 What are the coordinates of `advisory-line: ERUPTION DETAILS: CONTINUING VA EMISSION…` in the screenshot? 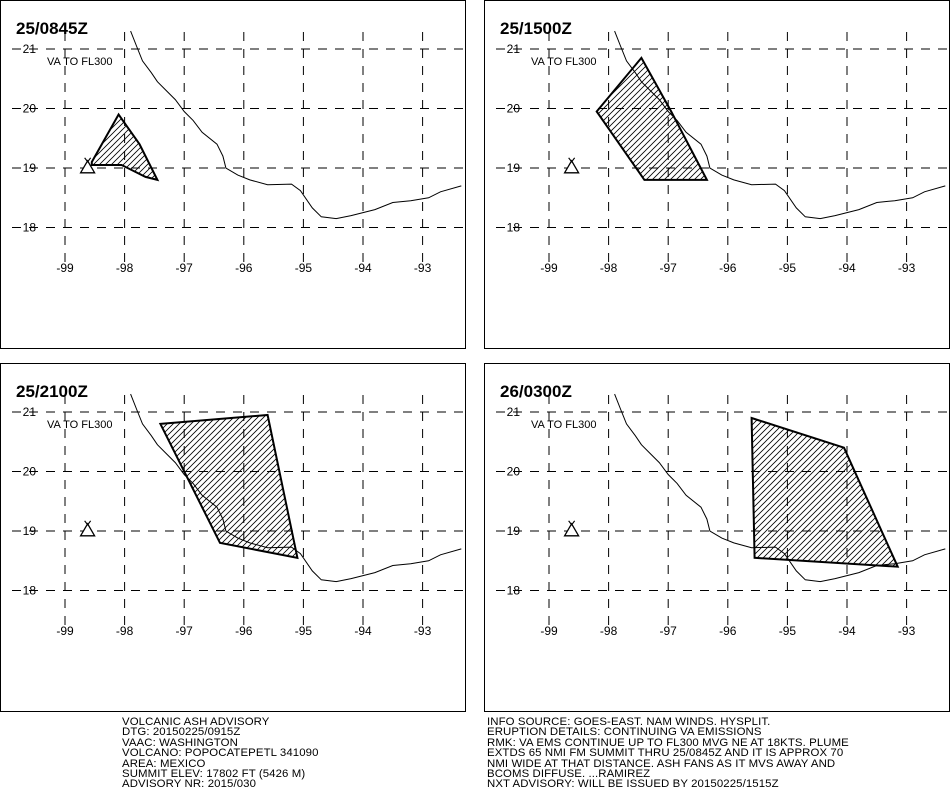 It's located at (624, 732).